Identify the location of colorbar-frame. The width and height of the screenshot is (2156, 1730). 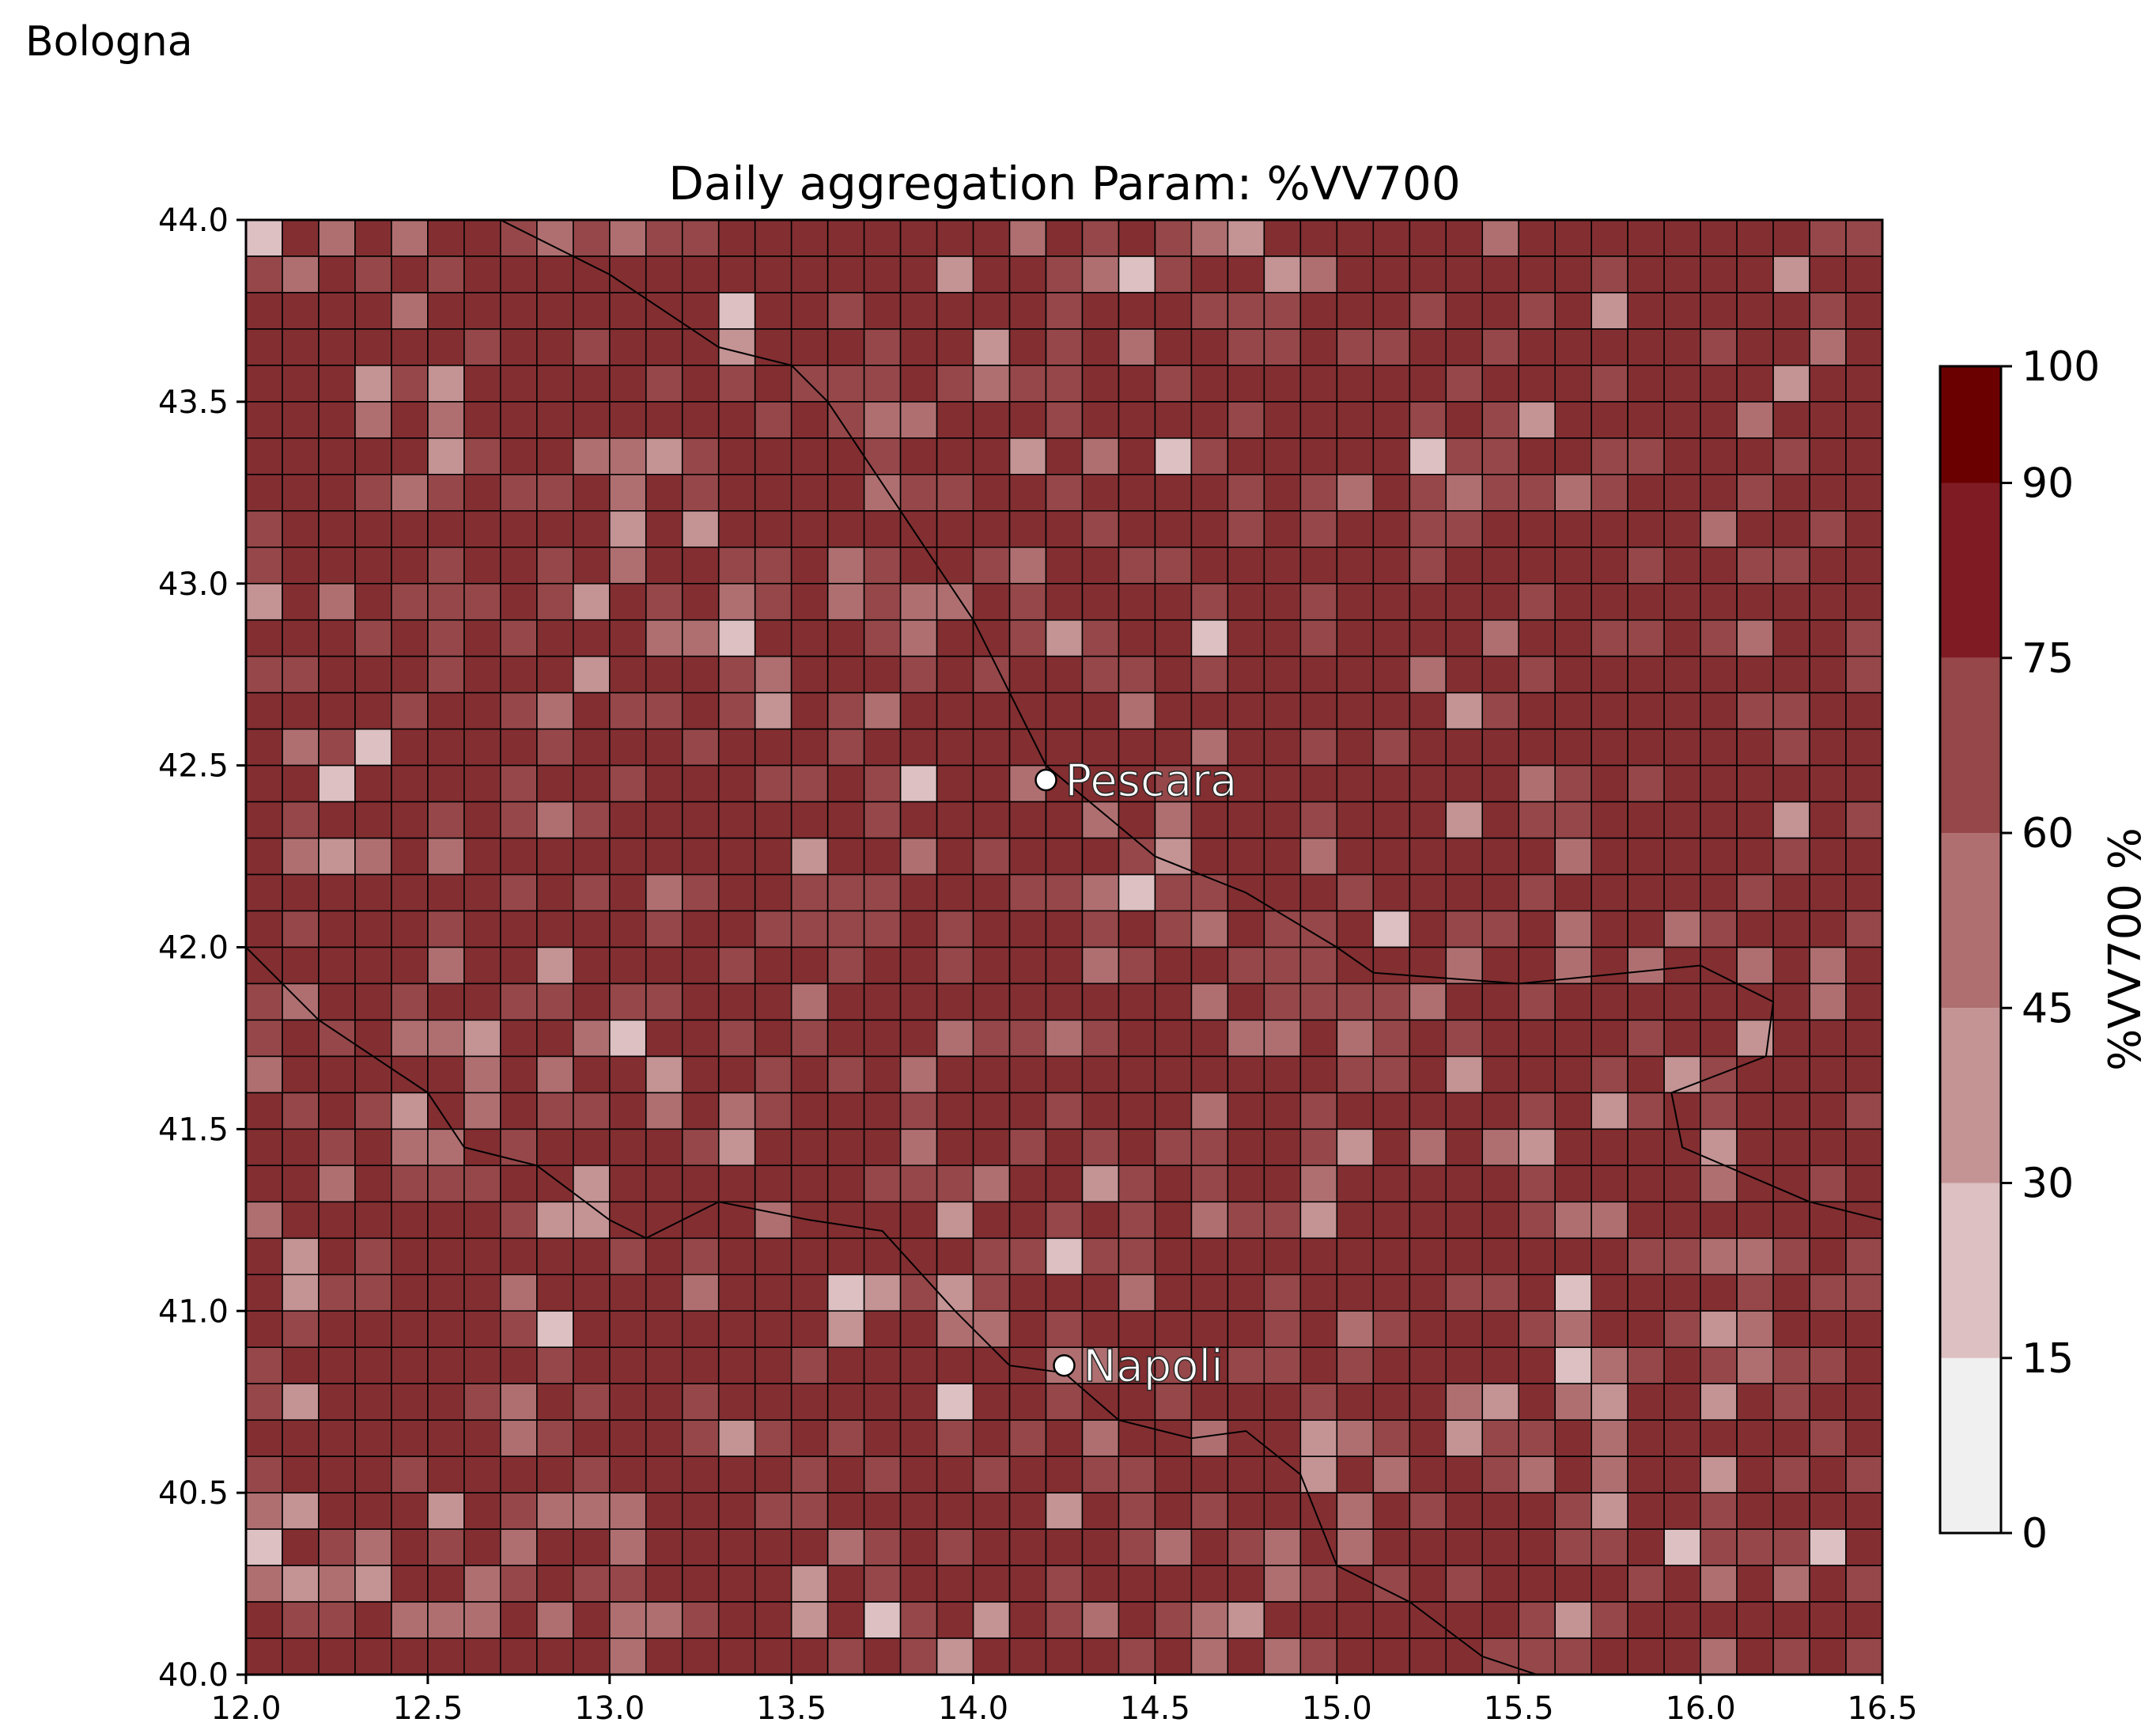
(1971, 950).